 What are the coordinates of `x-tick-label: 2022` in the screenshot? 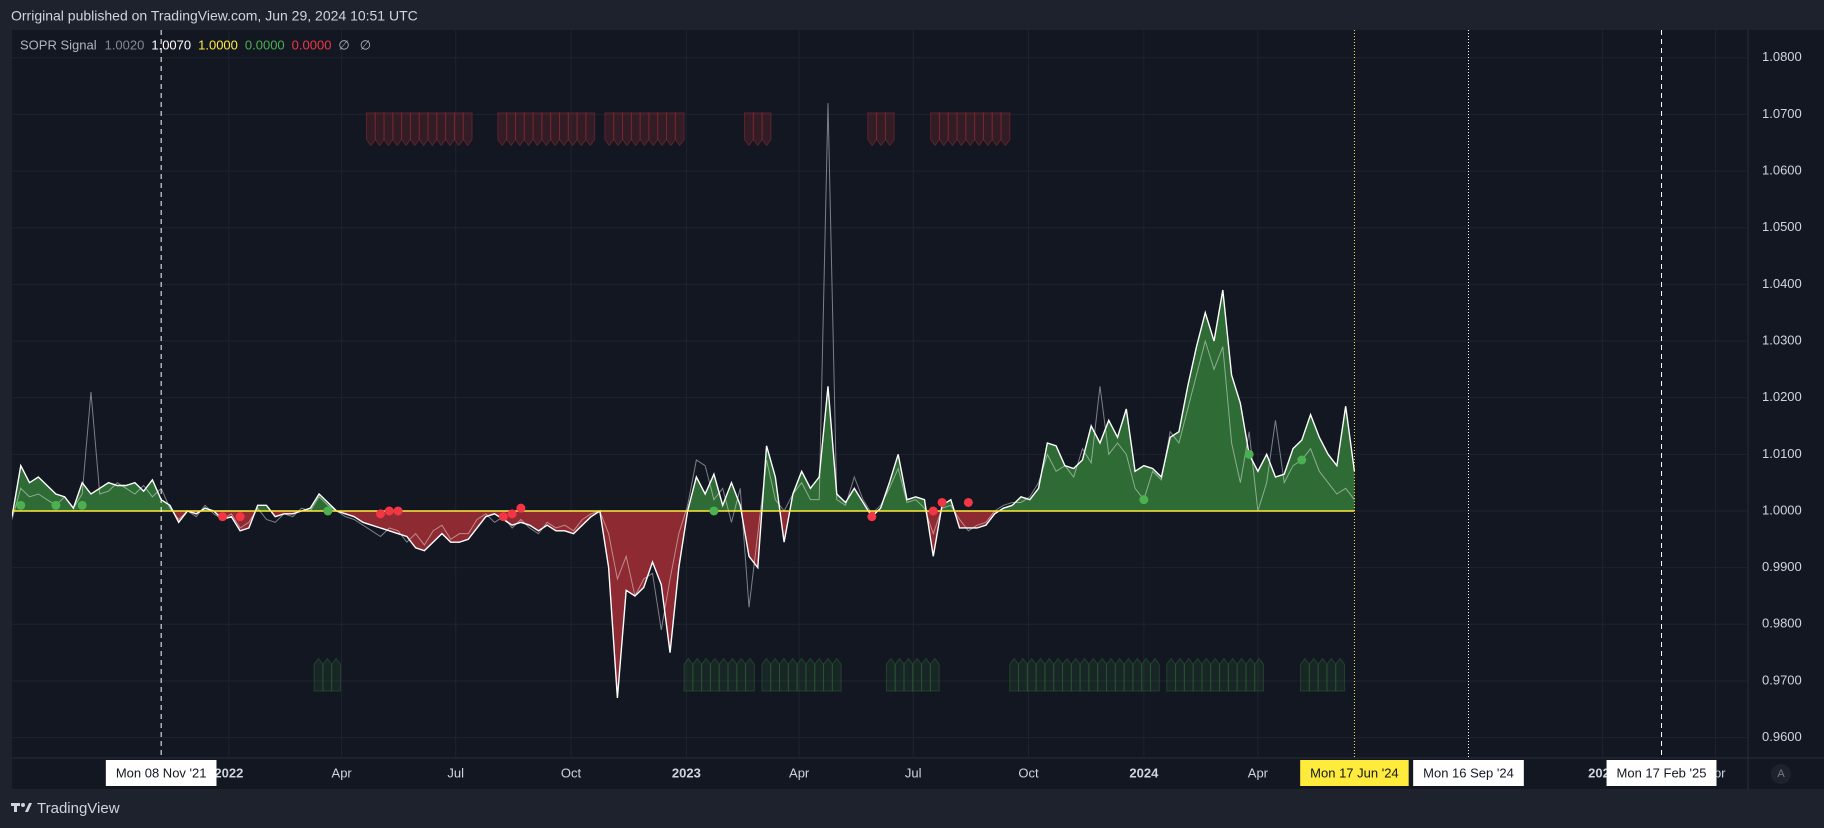 It's located at (228, 772).